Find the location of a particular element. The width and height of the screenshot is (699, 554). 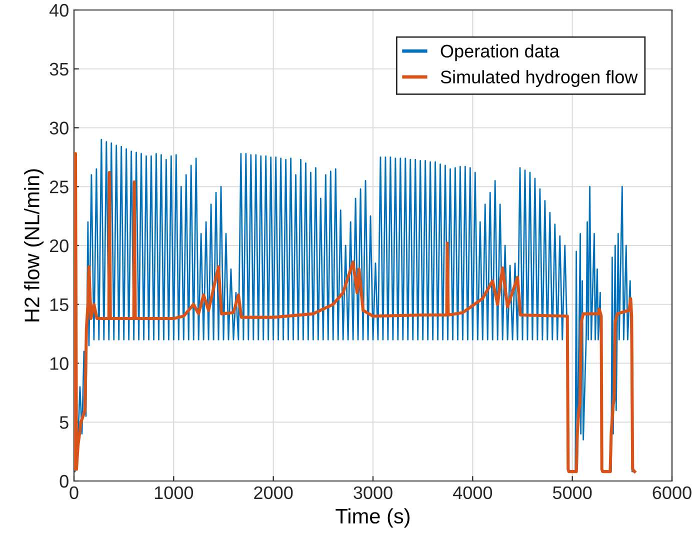

x-tick-label: 3000 is located at coordinates (373, 493).